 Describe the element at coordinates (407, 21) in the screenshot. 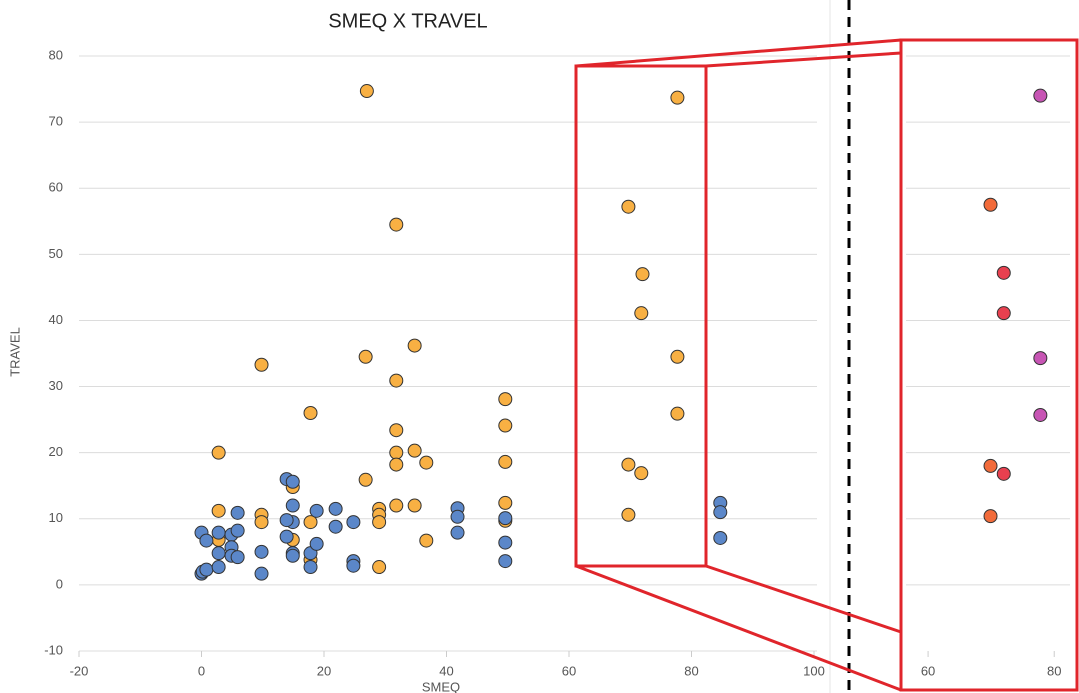

I see `chart-title: SMEQ X TRAVEL` at that location.